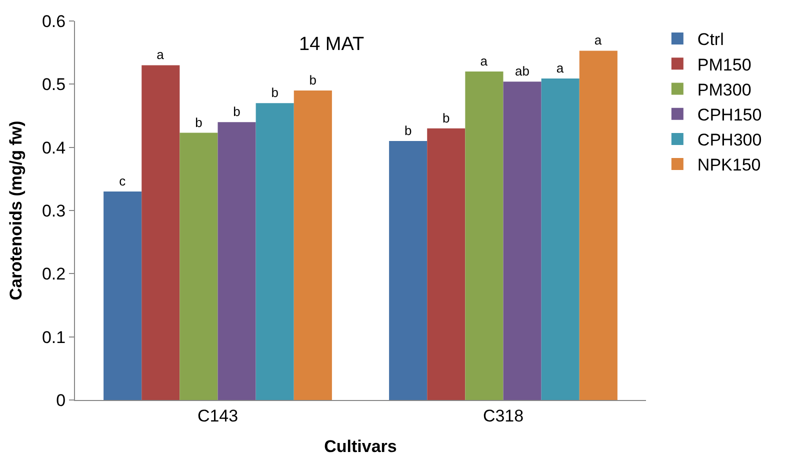 The width and height of the screenshot is (786, 470). Describe the element at coordinates (54, 148) in the screenshot. I see `y-tick-label: 0.4` at that location.